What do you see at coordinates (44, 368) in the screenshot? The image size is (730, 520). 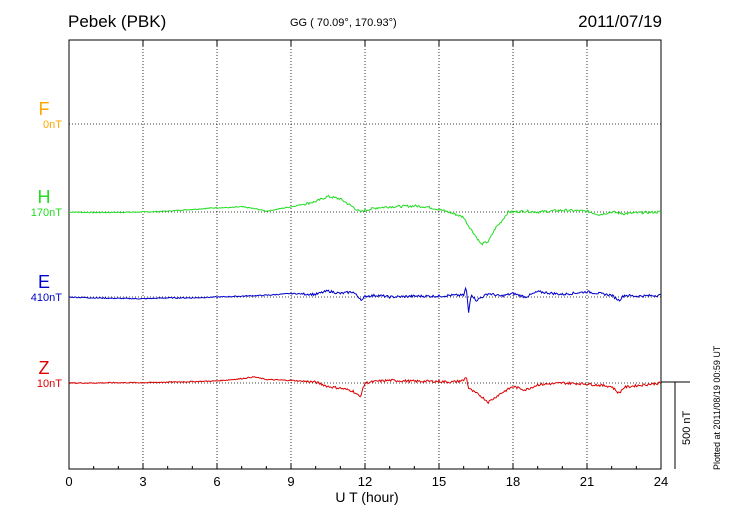 I see `component-label-z: Z` at bounding box center [44, 368].